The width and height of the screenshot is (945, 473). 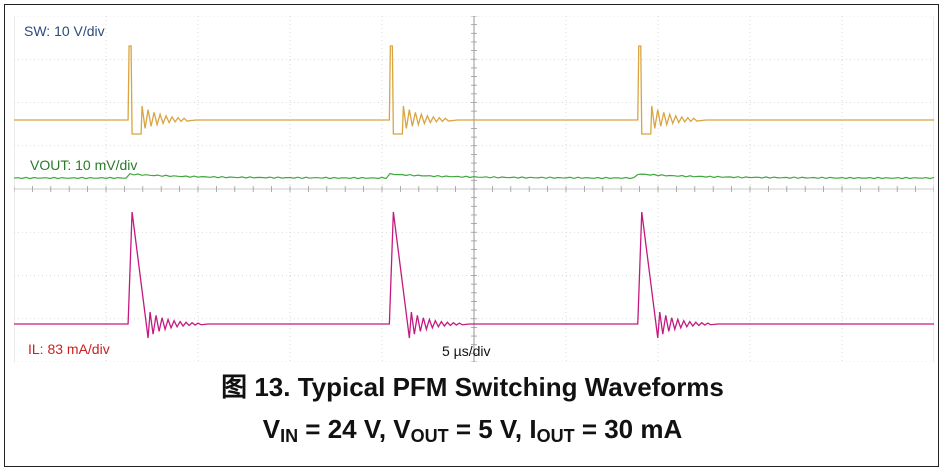 I want to click on figure-caption: 图 13. Typical PFM Switching Waveforms, so click(x=472, y=387).